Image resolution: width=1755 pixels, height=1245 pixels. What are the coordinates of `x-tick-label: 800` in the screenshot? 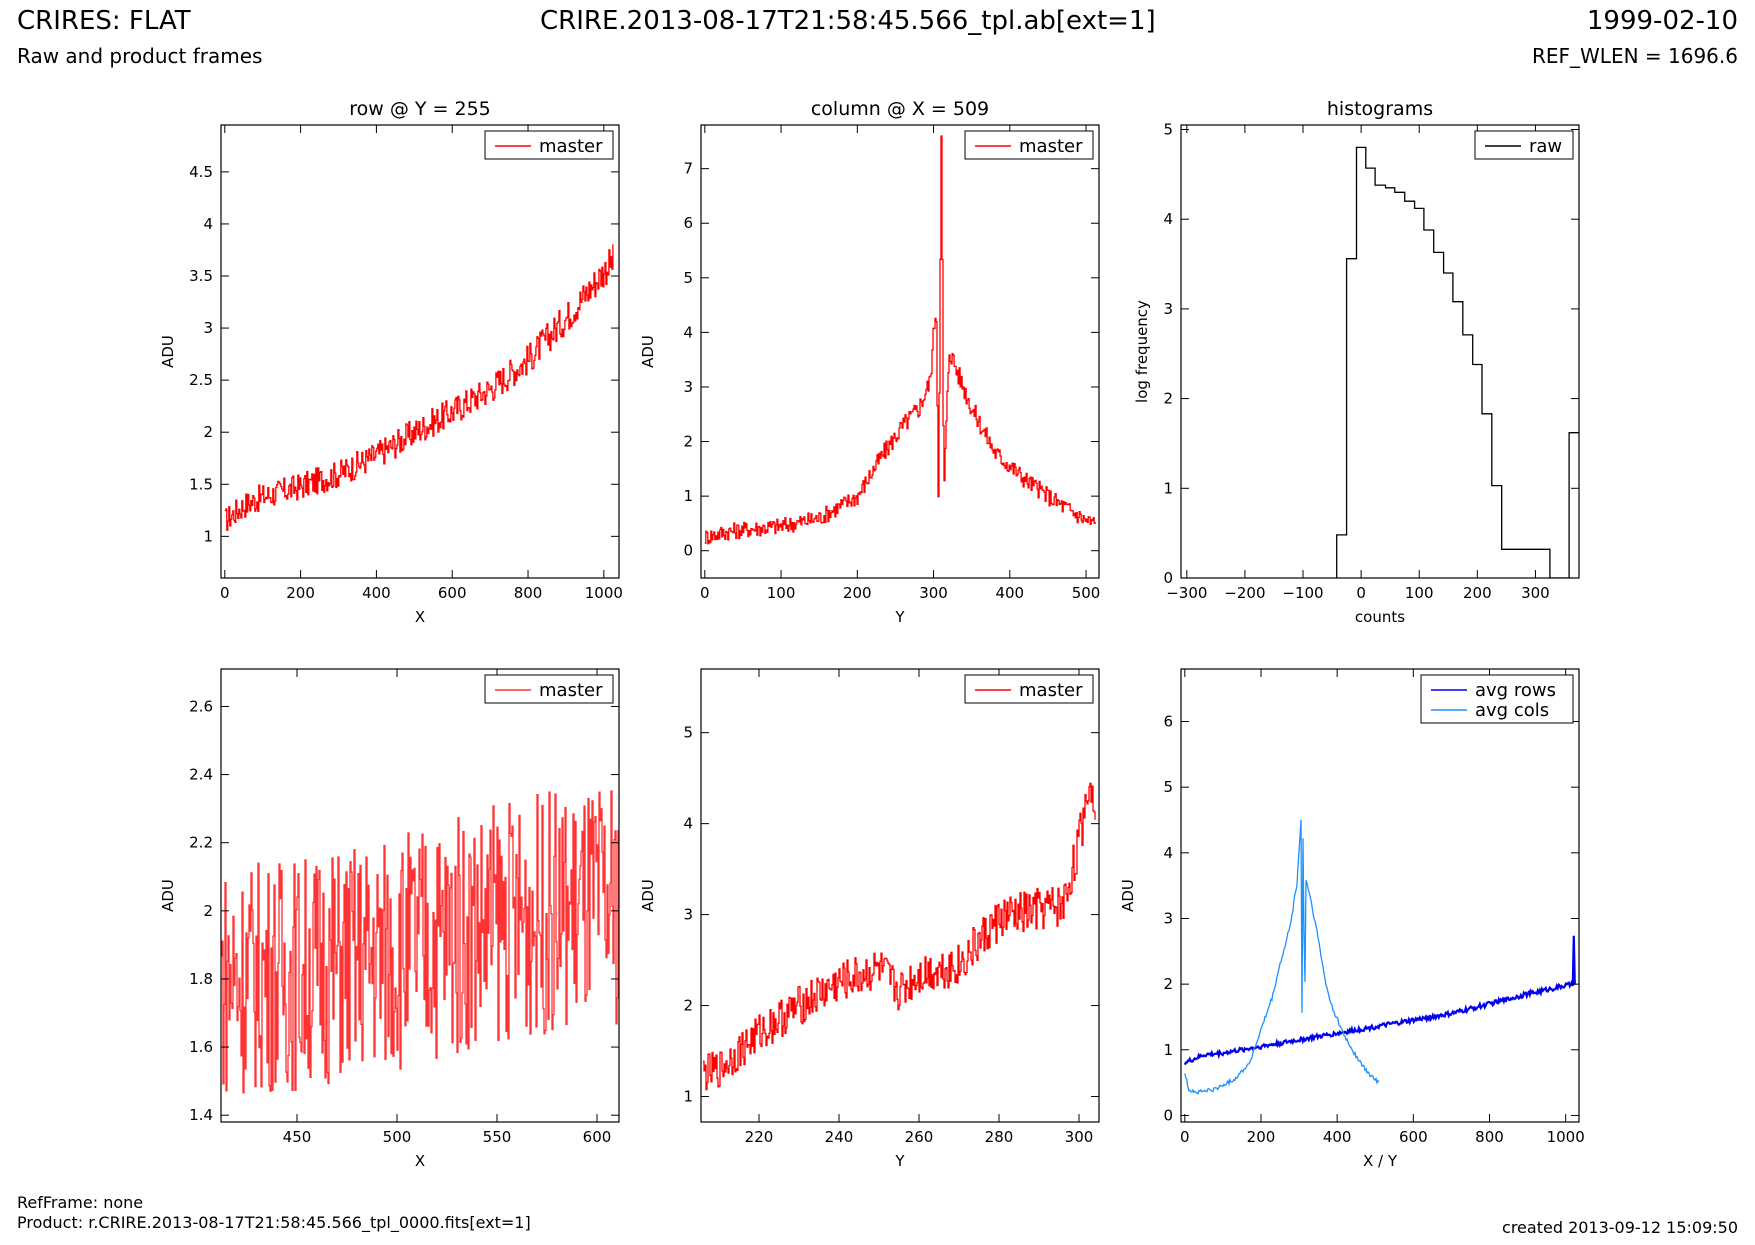 It's located at (528, 593).